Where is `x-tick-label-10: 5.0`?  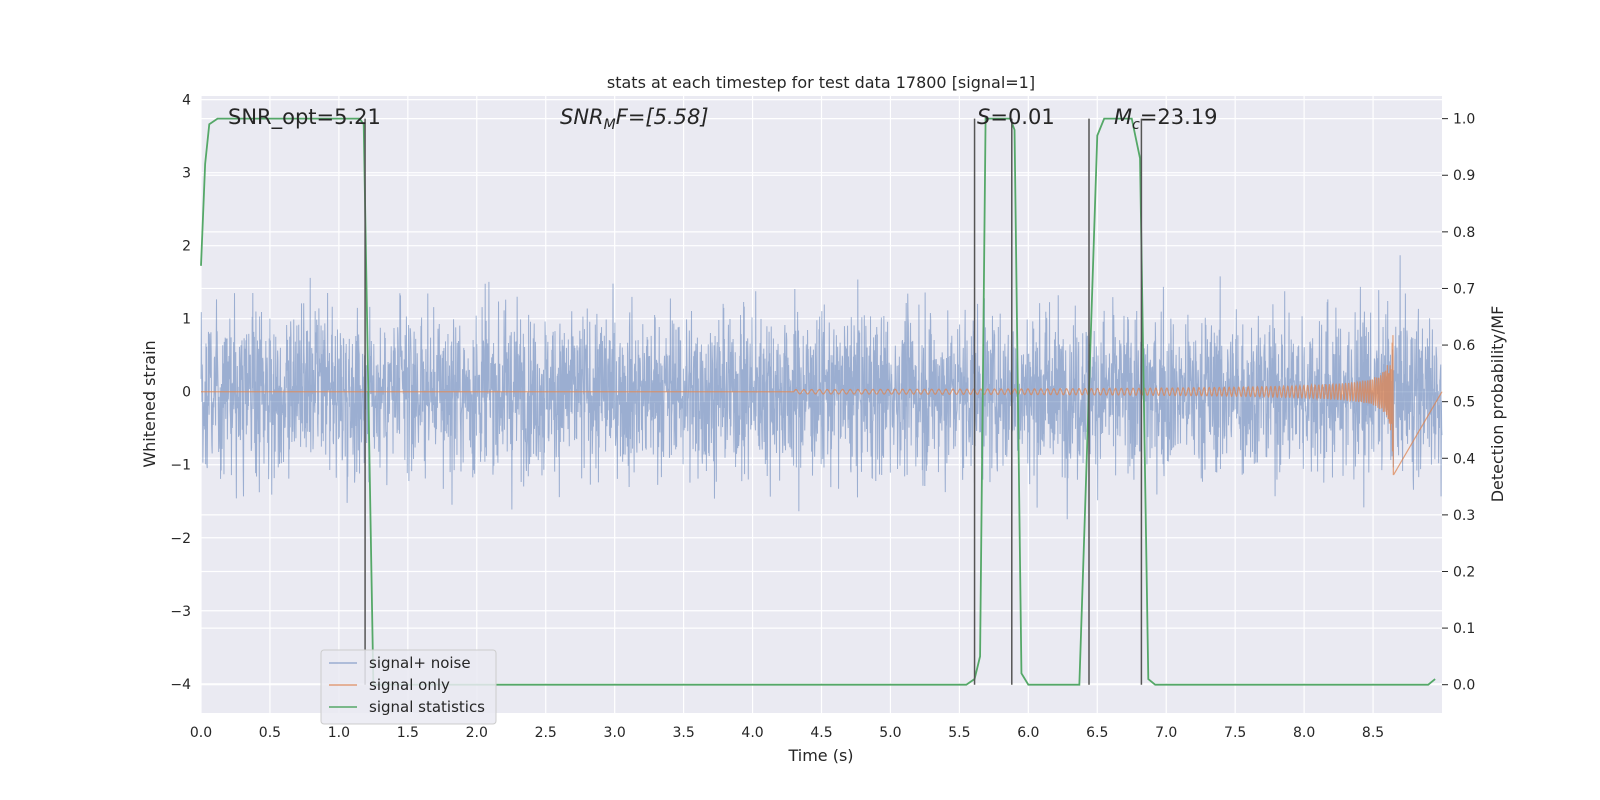
x-tick-label-10: 5.0 is located at coordinates (890, 733).